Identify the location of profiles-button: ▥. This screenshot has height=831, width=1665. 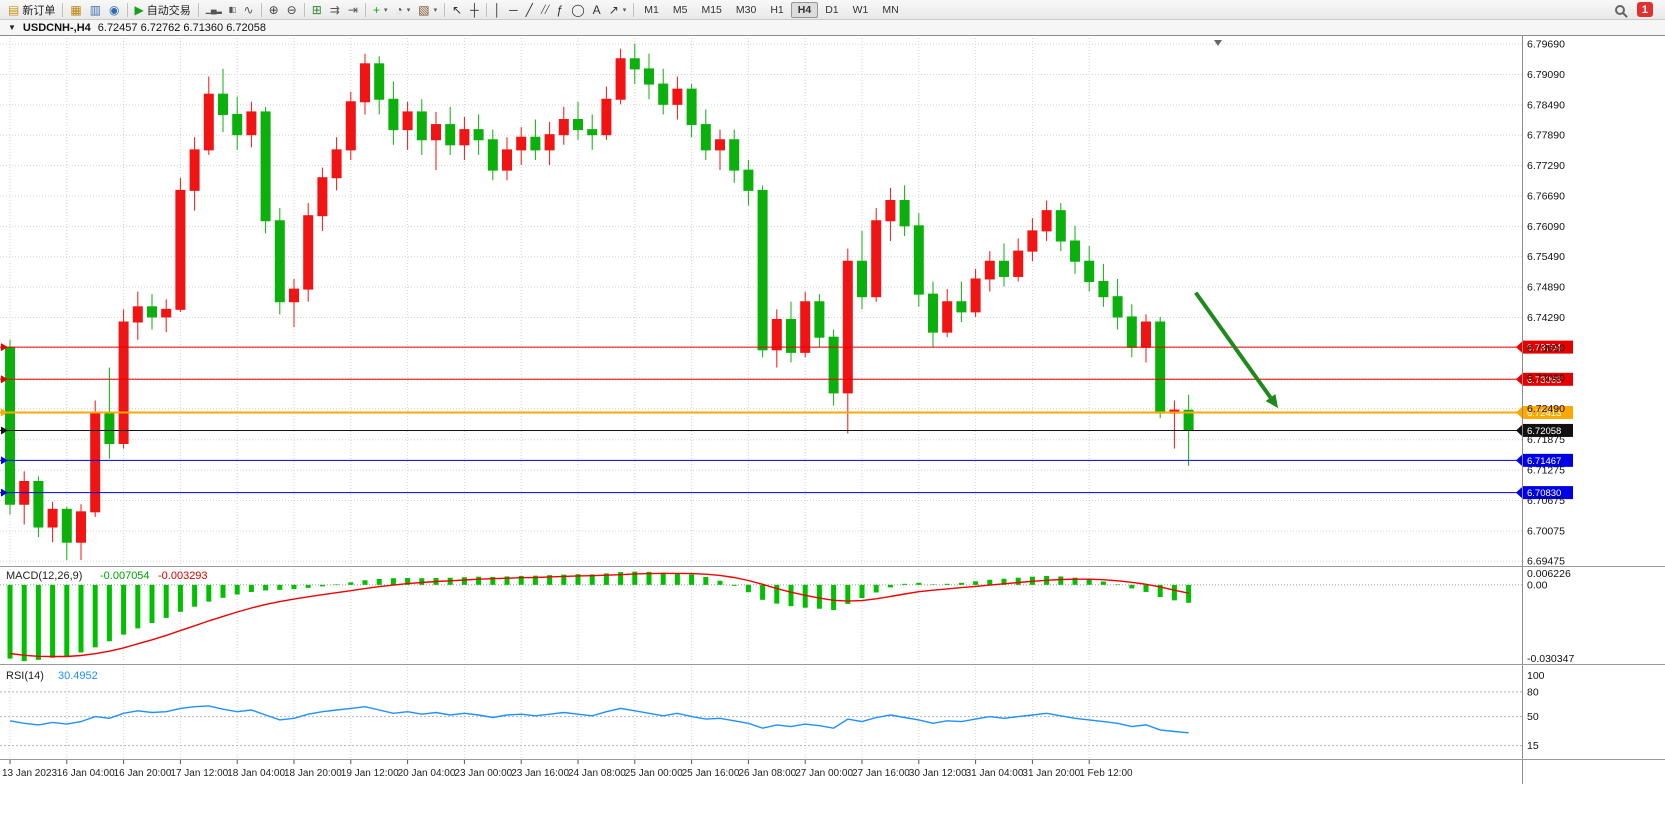
(95, 10).